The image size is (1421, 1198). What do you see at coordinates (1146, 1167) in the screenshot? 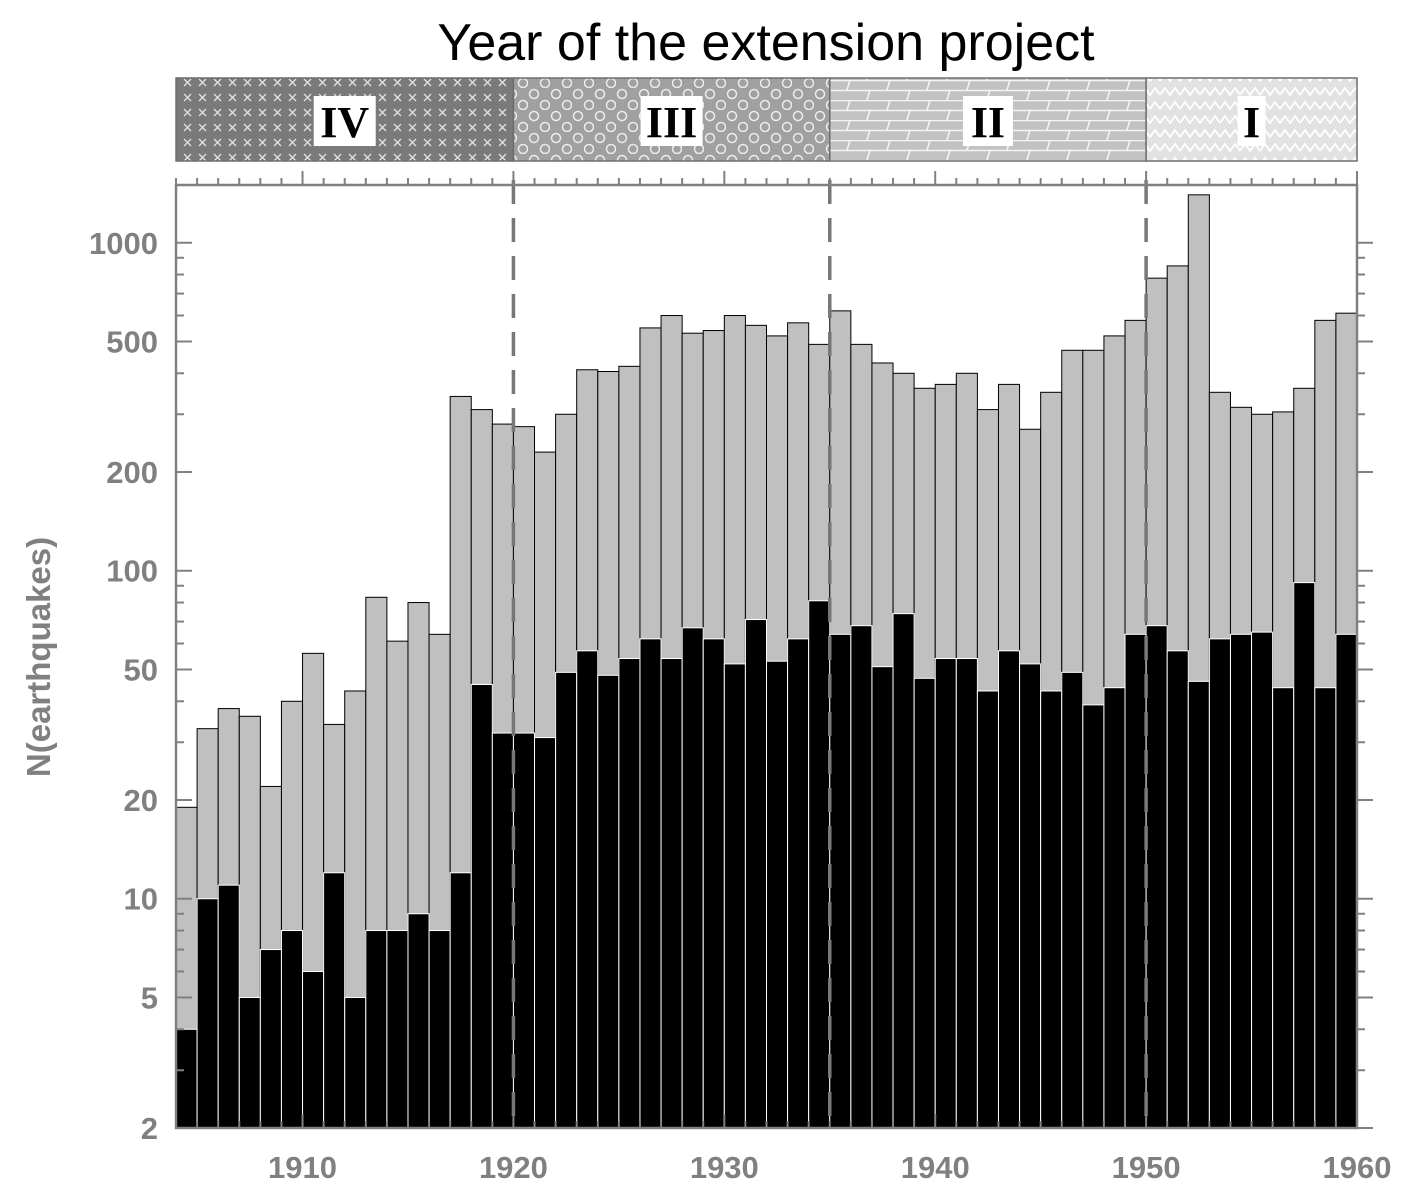
I see `x-tick-label-1950: 1950` at bounding box center [1146, 1167].